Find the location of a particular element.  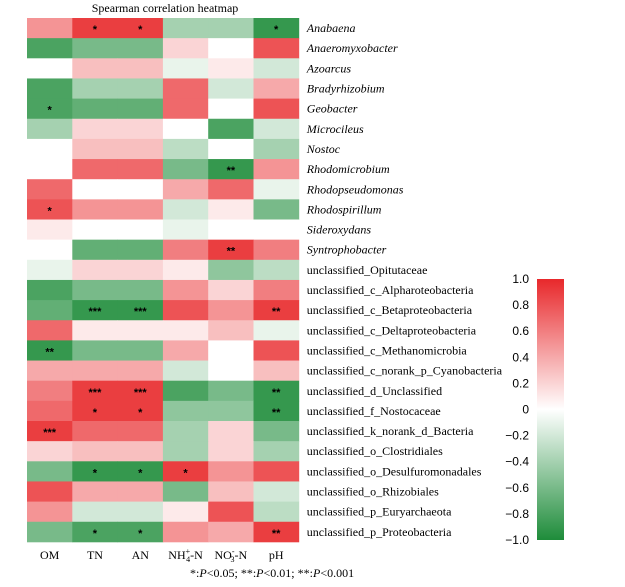

row-label: Nostoc is located at coordinates (323, 149).